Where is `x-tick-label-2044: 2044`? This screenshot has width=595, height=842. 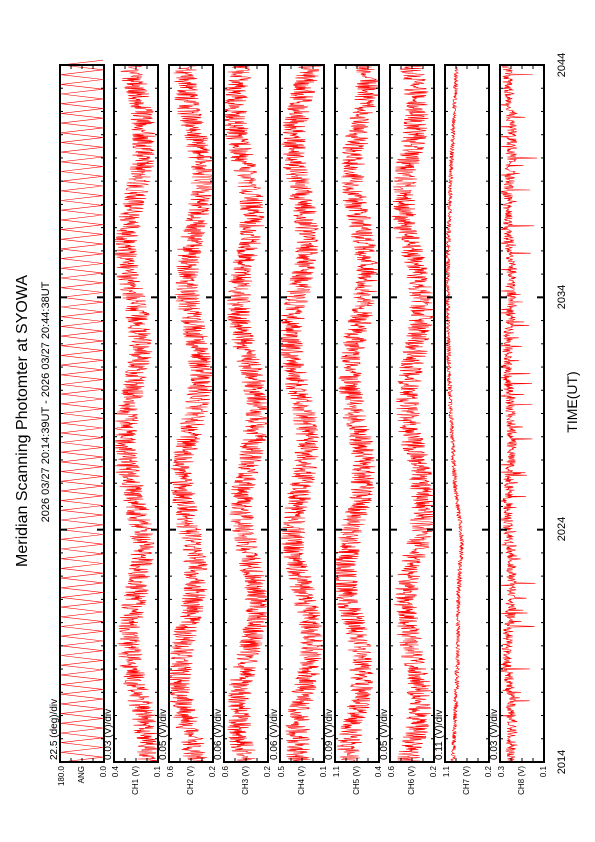
x-tick-label-2044: 2044 is located at coordinates (562, 65).